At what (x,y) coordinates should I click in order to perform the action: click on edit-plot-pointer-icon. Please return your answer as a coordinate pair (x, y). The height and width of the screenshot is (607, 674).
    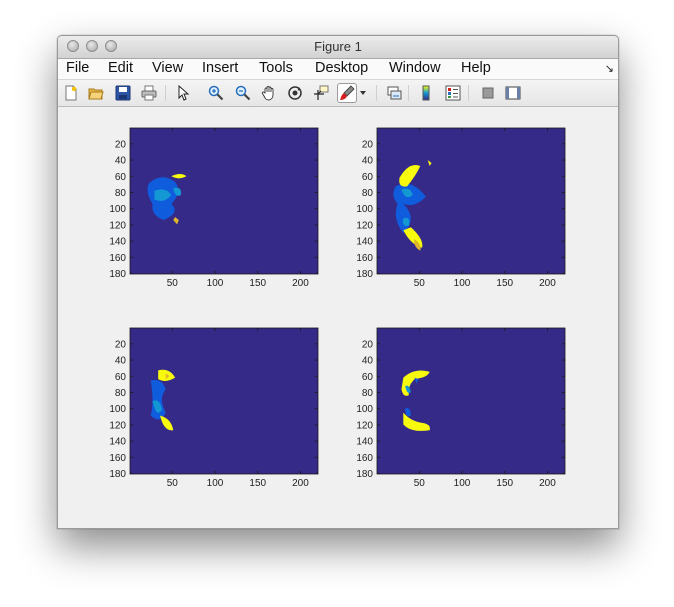
    Looking at the image, I should click on (183, 93).